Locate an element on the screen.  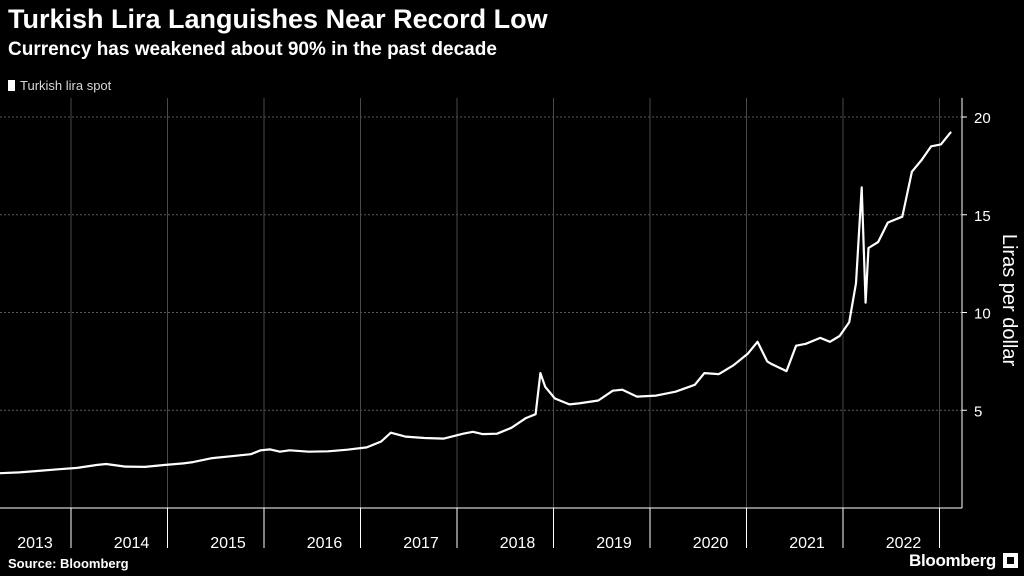
y-tick-label: 10 is located at coordinates (982, 314).